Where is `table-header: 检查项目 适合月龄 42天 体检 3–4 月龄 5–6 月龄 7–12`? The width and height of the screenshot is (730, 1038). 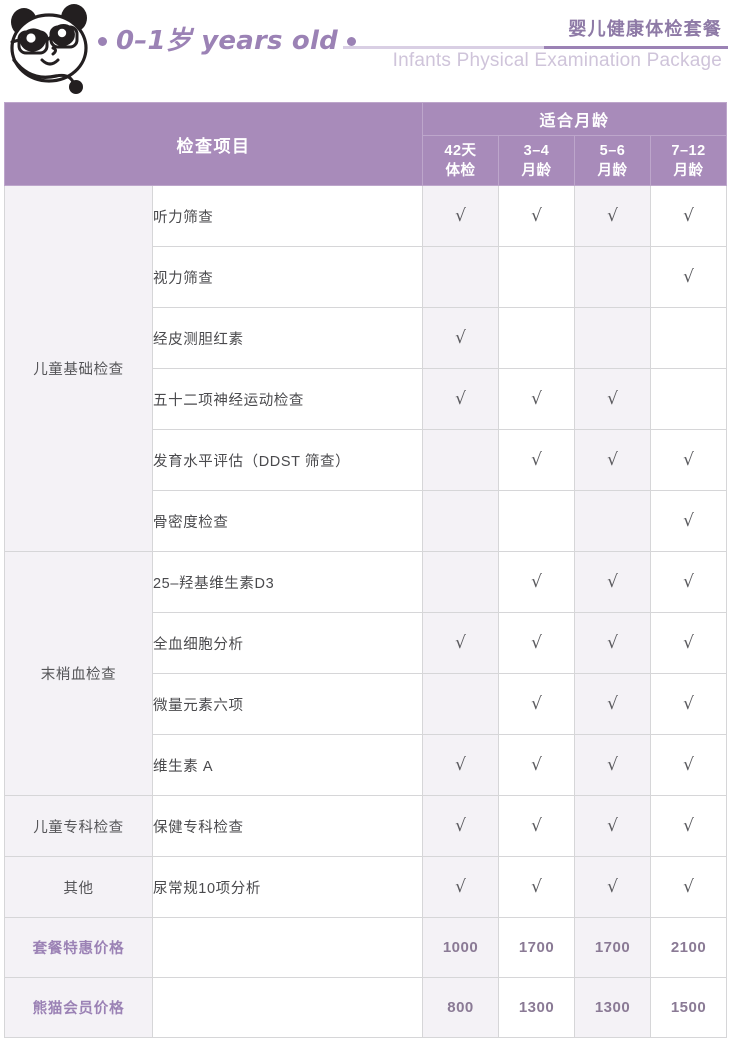 table-header: 检查项目 适合月龄 42天 体检 3–4 月龄 5–6 月龄 7–12 is located at coordinates (366, 144).